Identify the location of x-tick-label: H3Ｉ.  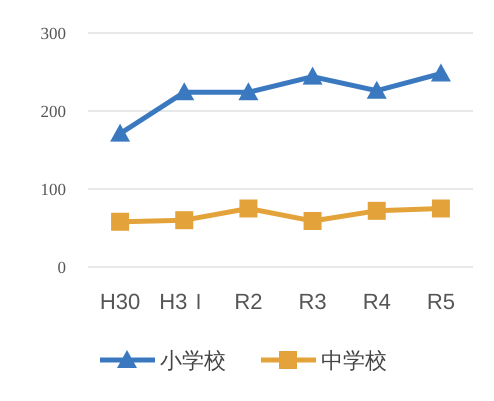
(184, 301).